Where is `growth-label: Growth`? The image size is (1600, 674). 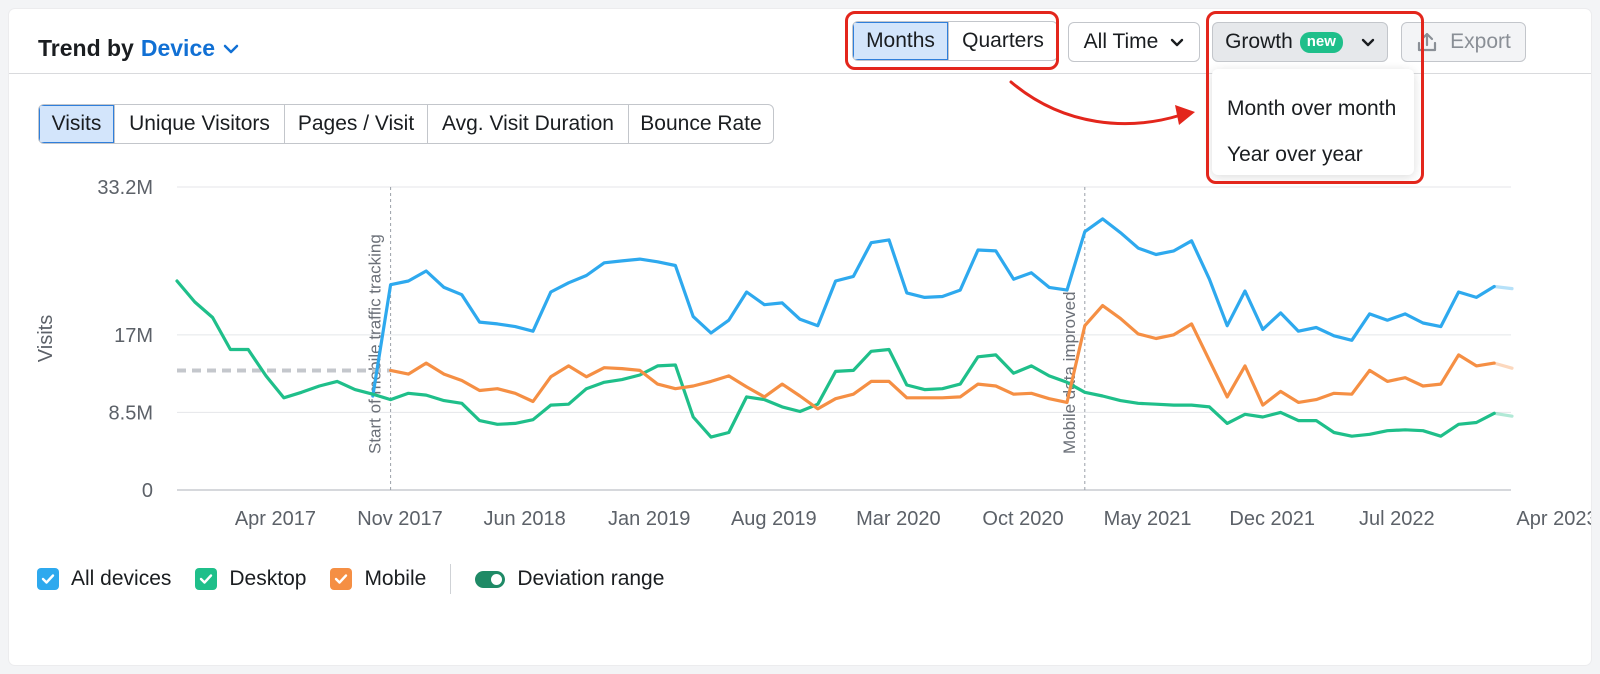
growth-label: Growth is located at coordinates (1259, 41).